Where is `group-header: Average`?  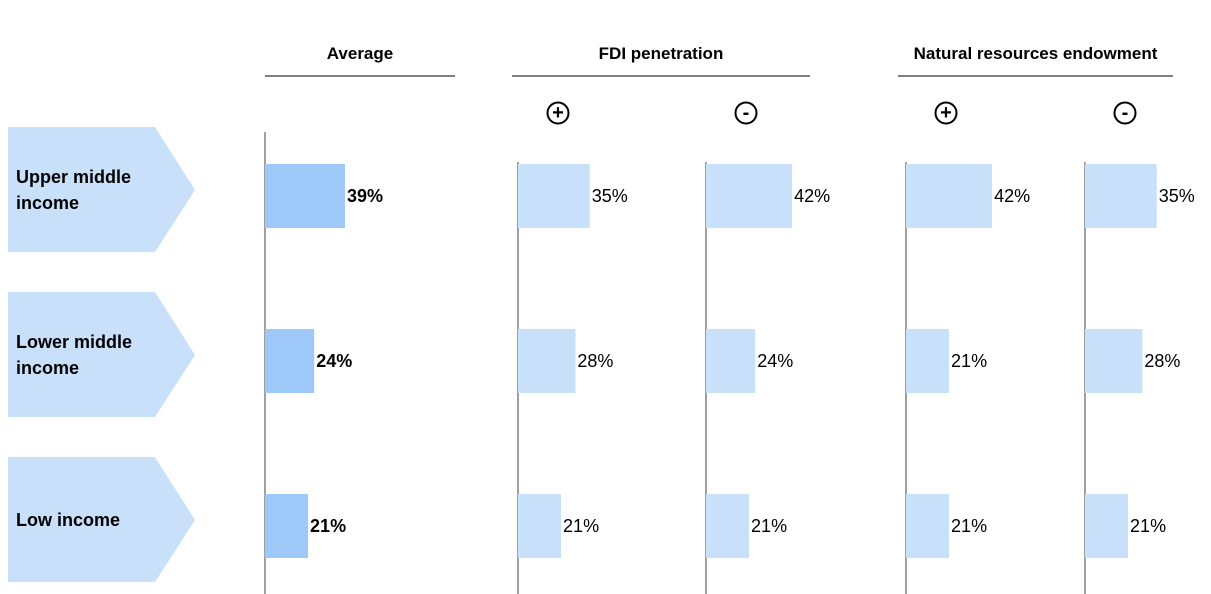
group-header: Average is located at coordinates (360, 53).